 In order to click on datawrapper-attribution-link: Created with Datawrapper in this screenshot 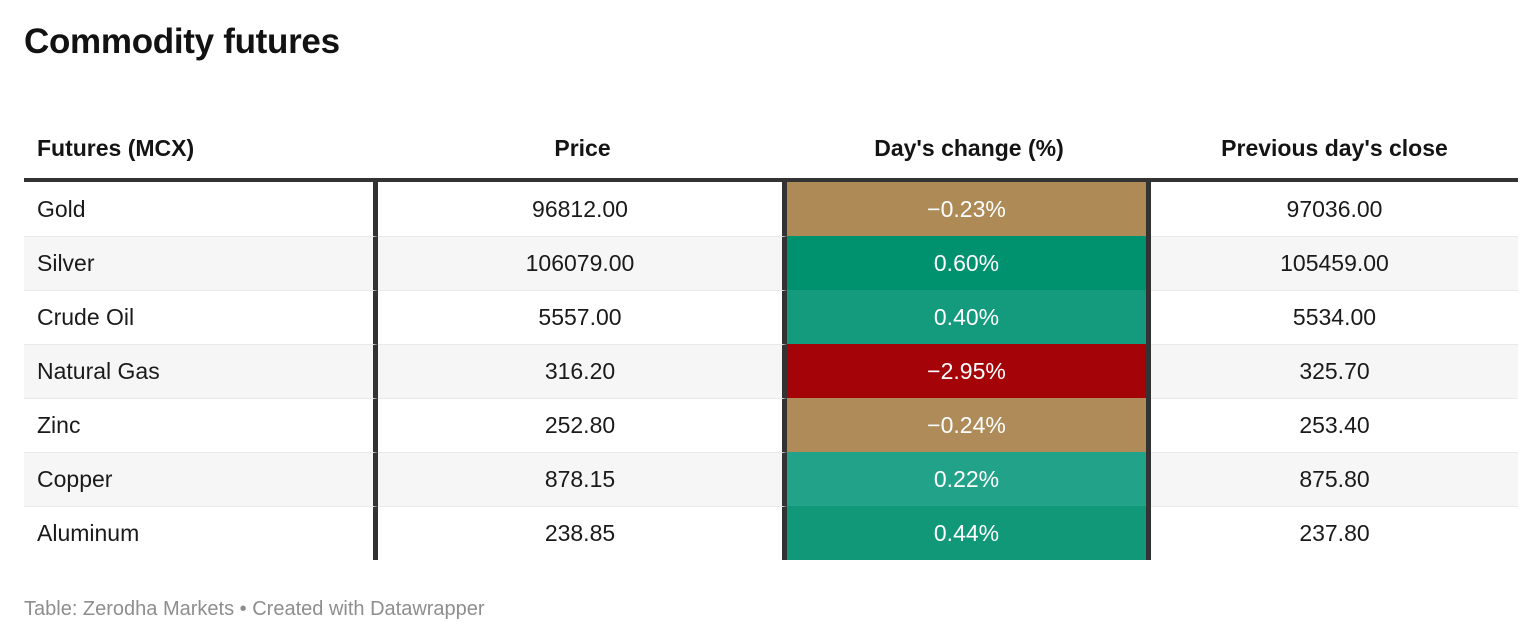, I will do `click(368, 609)`.